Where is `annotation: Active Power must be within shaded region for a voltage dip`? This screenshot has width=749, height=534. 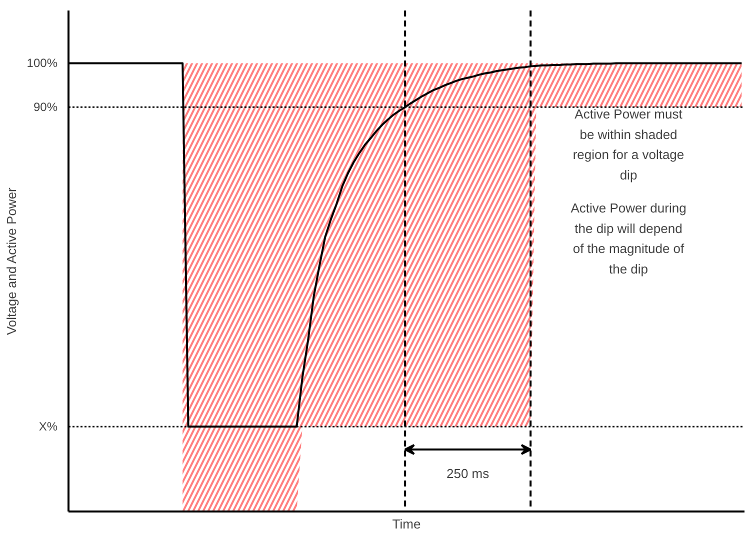 annotation: Active Power must be within shaded region for a voltage dip is located at coordinates (628, 144).